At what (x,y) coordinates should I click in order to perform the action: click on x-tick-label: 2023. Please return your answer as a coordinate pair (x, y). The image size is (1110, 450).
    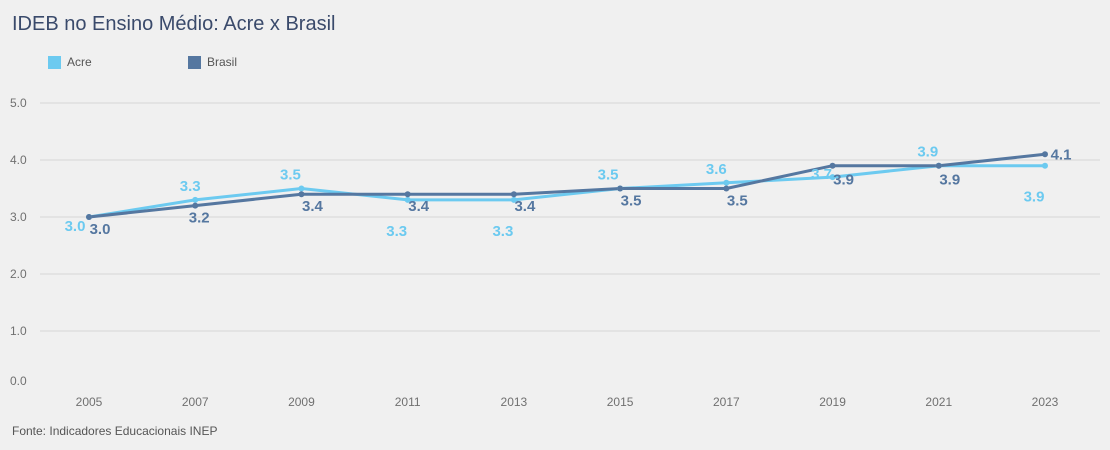
    Looking at the image, I should click on (1045, 402).